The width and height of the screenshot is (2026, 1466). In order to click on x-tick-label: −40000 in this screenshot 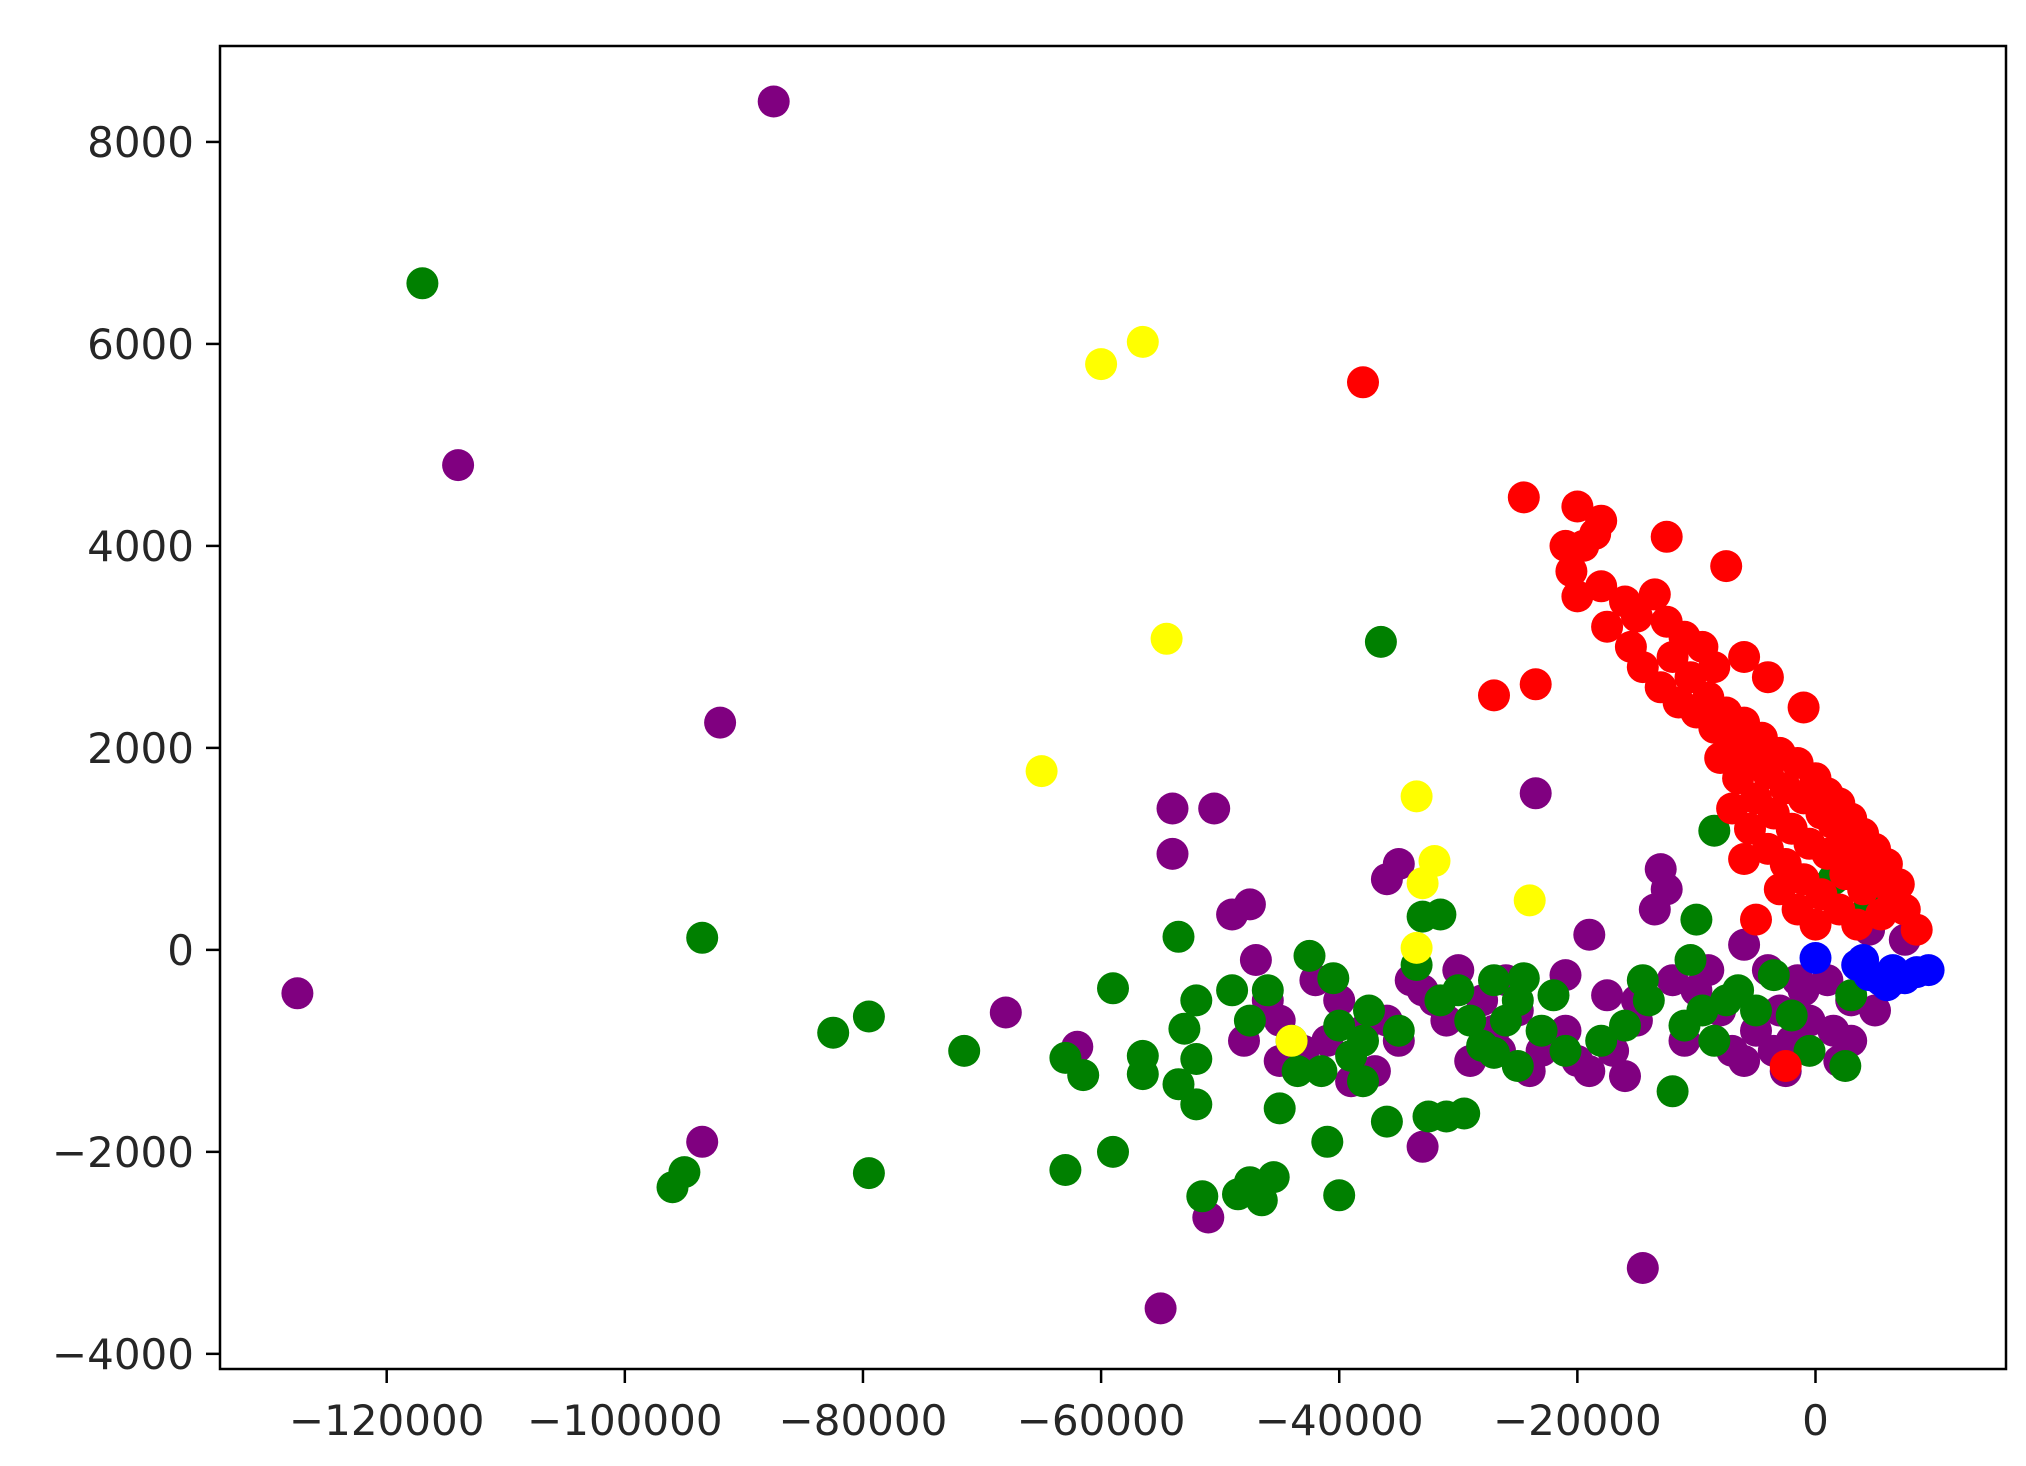, I will do `click(1339, 1420)`.